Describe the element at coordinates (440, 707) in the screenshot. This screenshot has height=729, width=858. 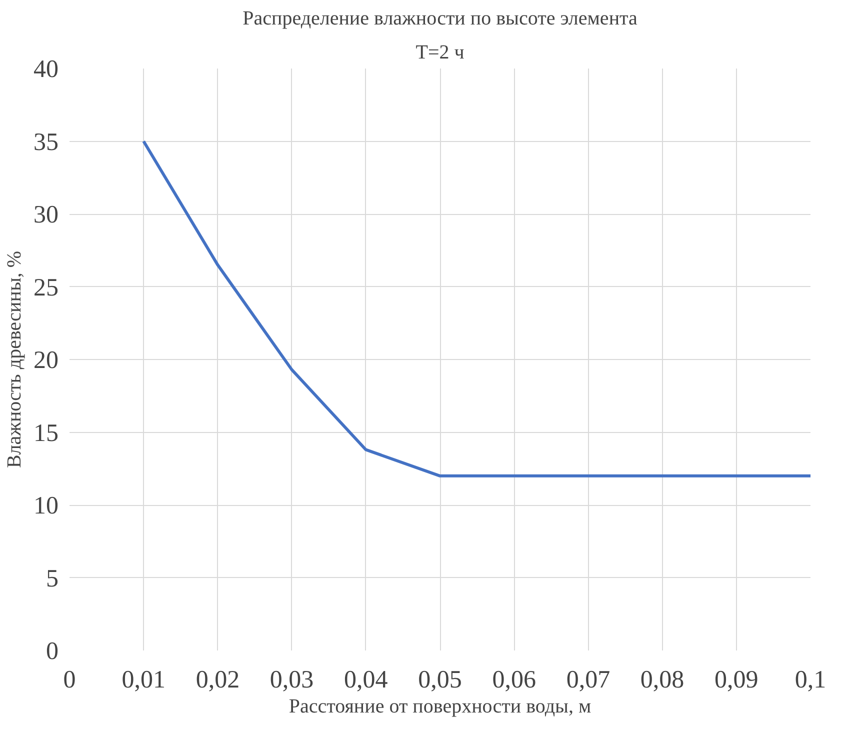
I see `x-axis-title: Расстояние от поверхности воды, м` at that location.